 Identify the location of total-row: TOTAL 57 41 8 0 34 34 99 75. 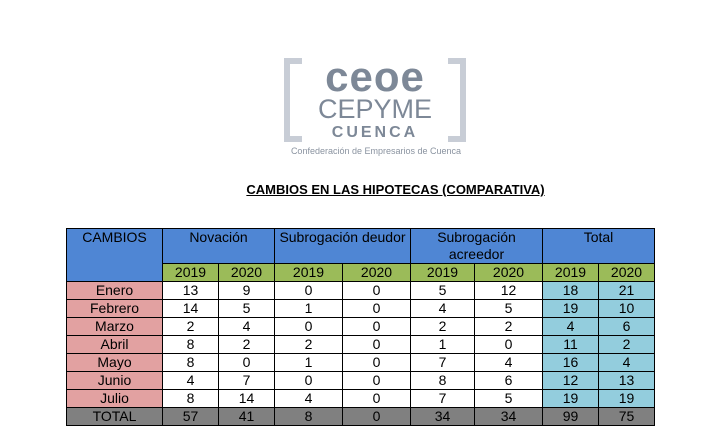
(360, 416).